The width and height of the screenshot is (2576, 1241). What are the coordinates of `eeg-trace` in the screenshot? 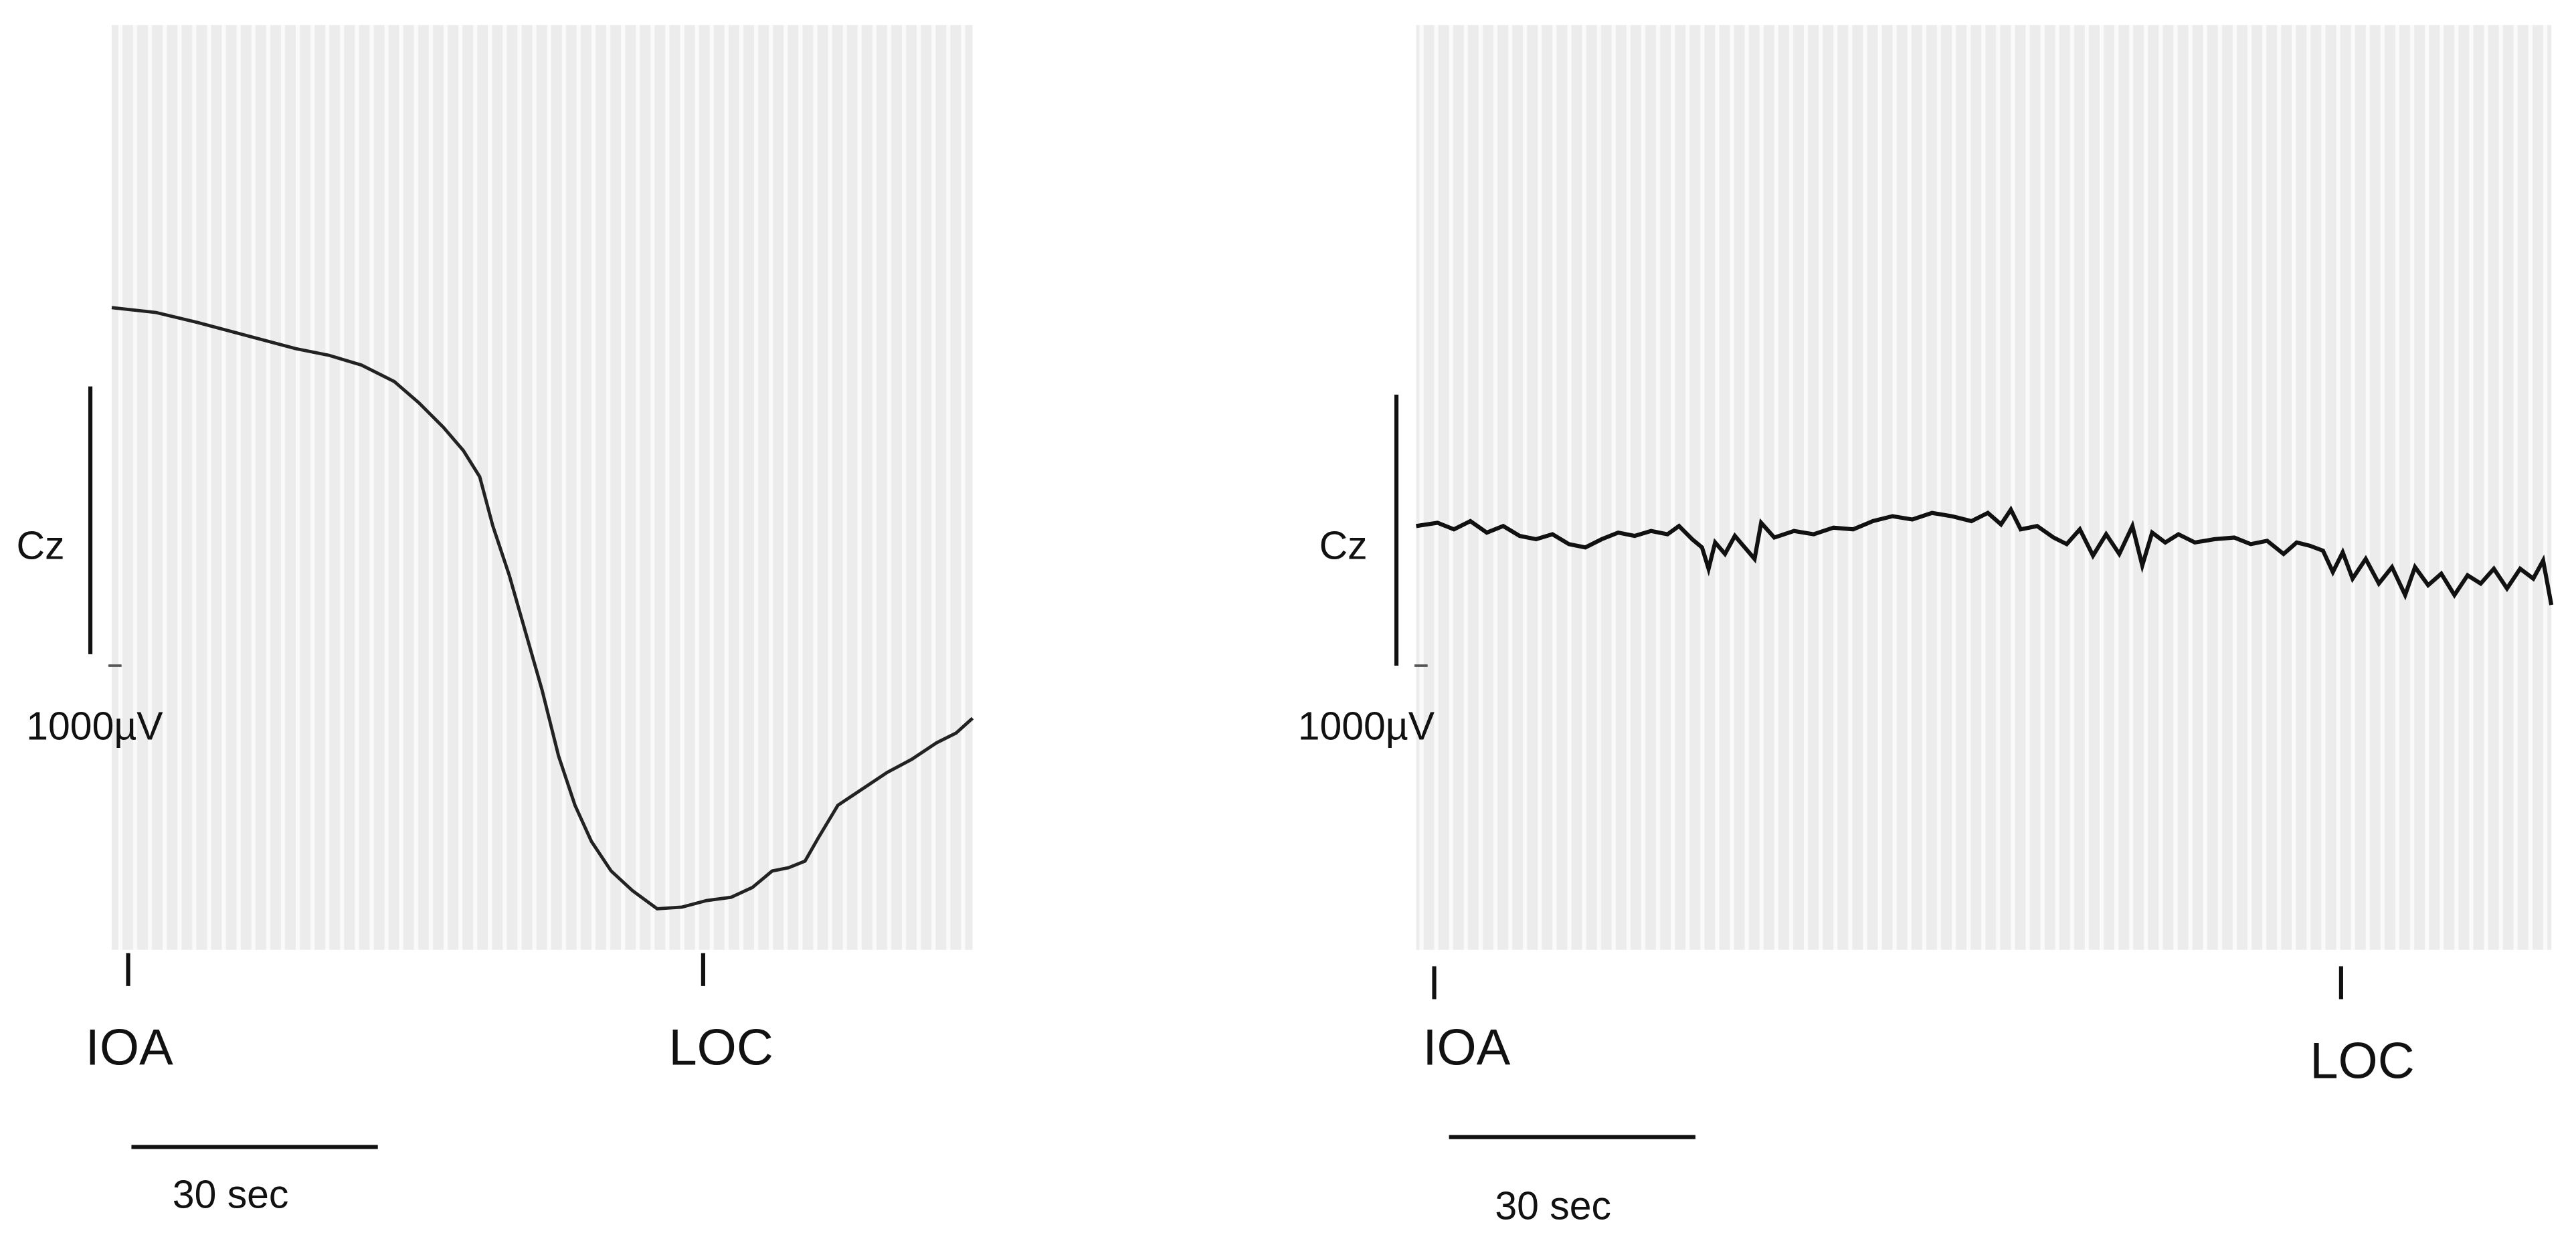 It's located at (1985, 555).